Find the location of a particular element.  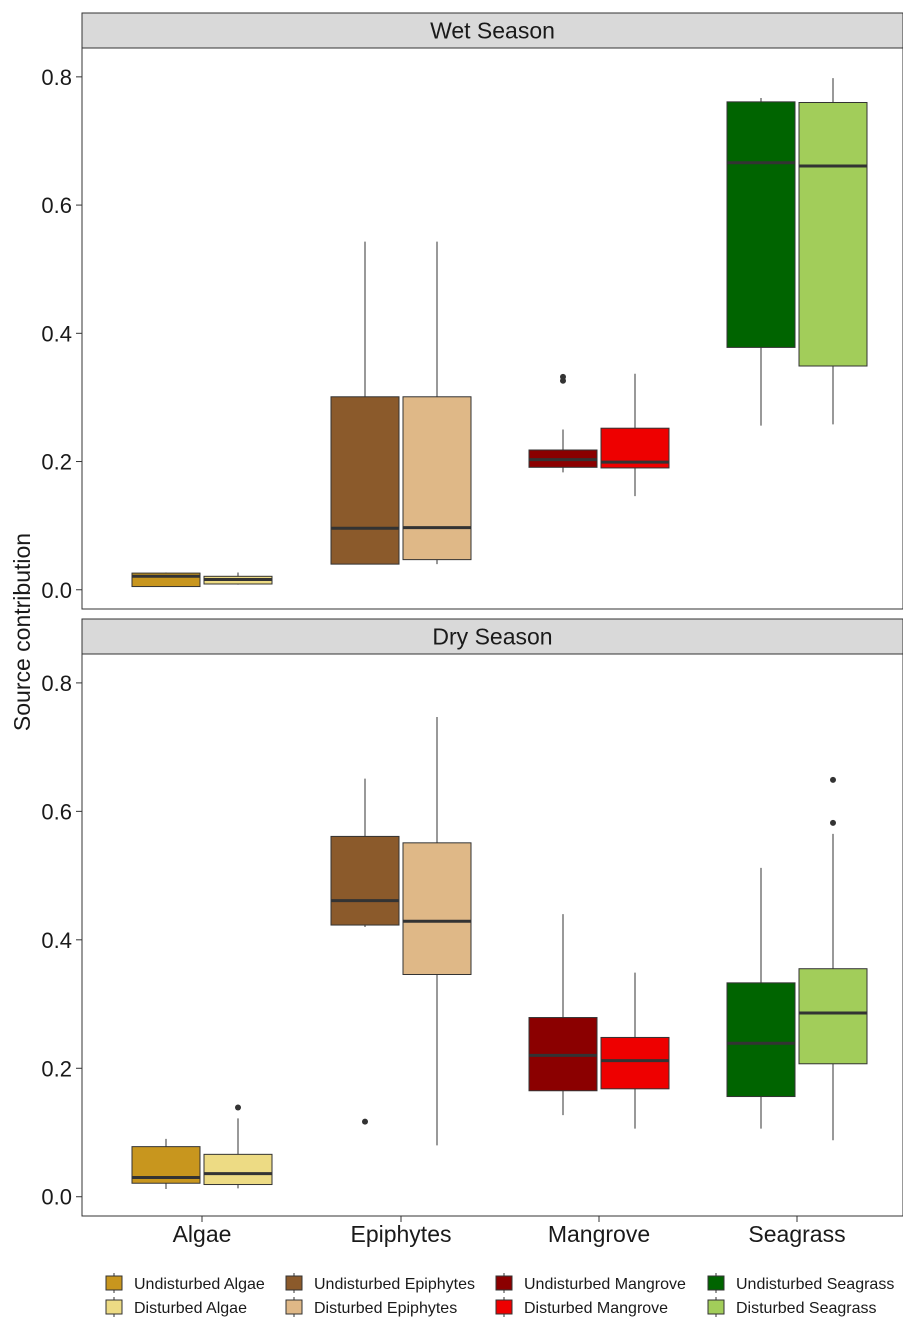

x-tick-label: Algae is located at coordinates (202, 1234).